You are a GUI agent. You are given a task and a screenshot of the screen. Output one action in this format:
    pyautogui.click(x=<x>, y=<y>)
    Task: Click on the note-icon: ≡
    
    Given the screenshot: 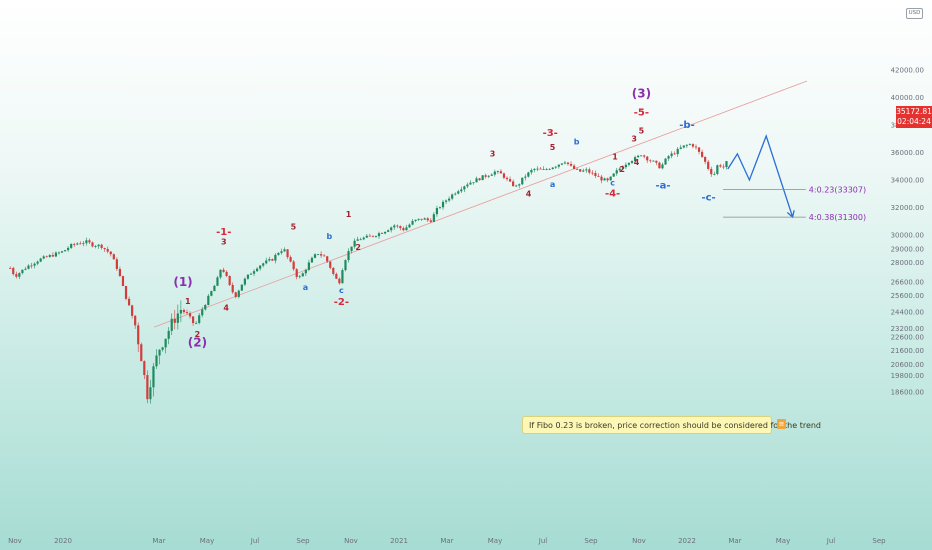 What is the action you would take?
    pyautogui.click(x=781, y=424)
    